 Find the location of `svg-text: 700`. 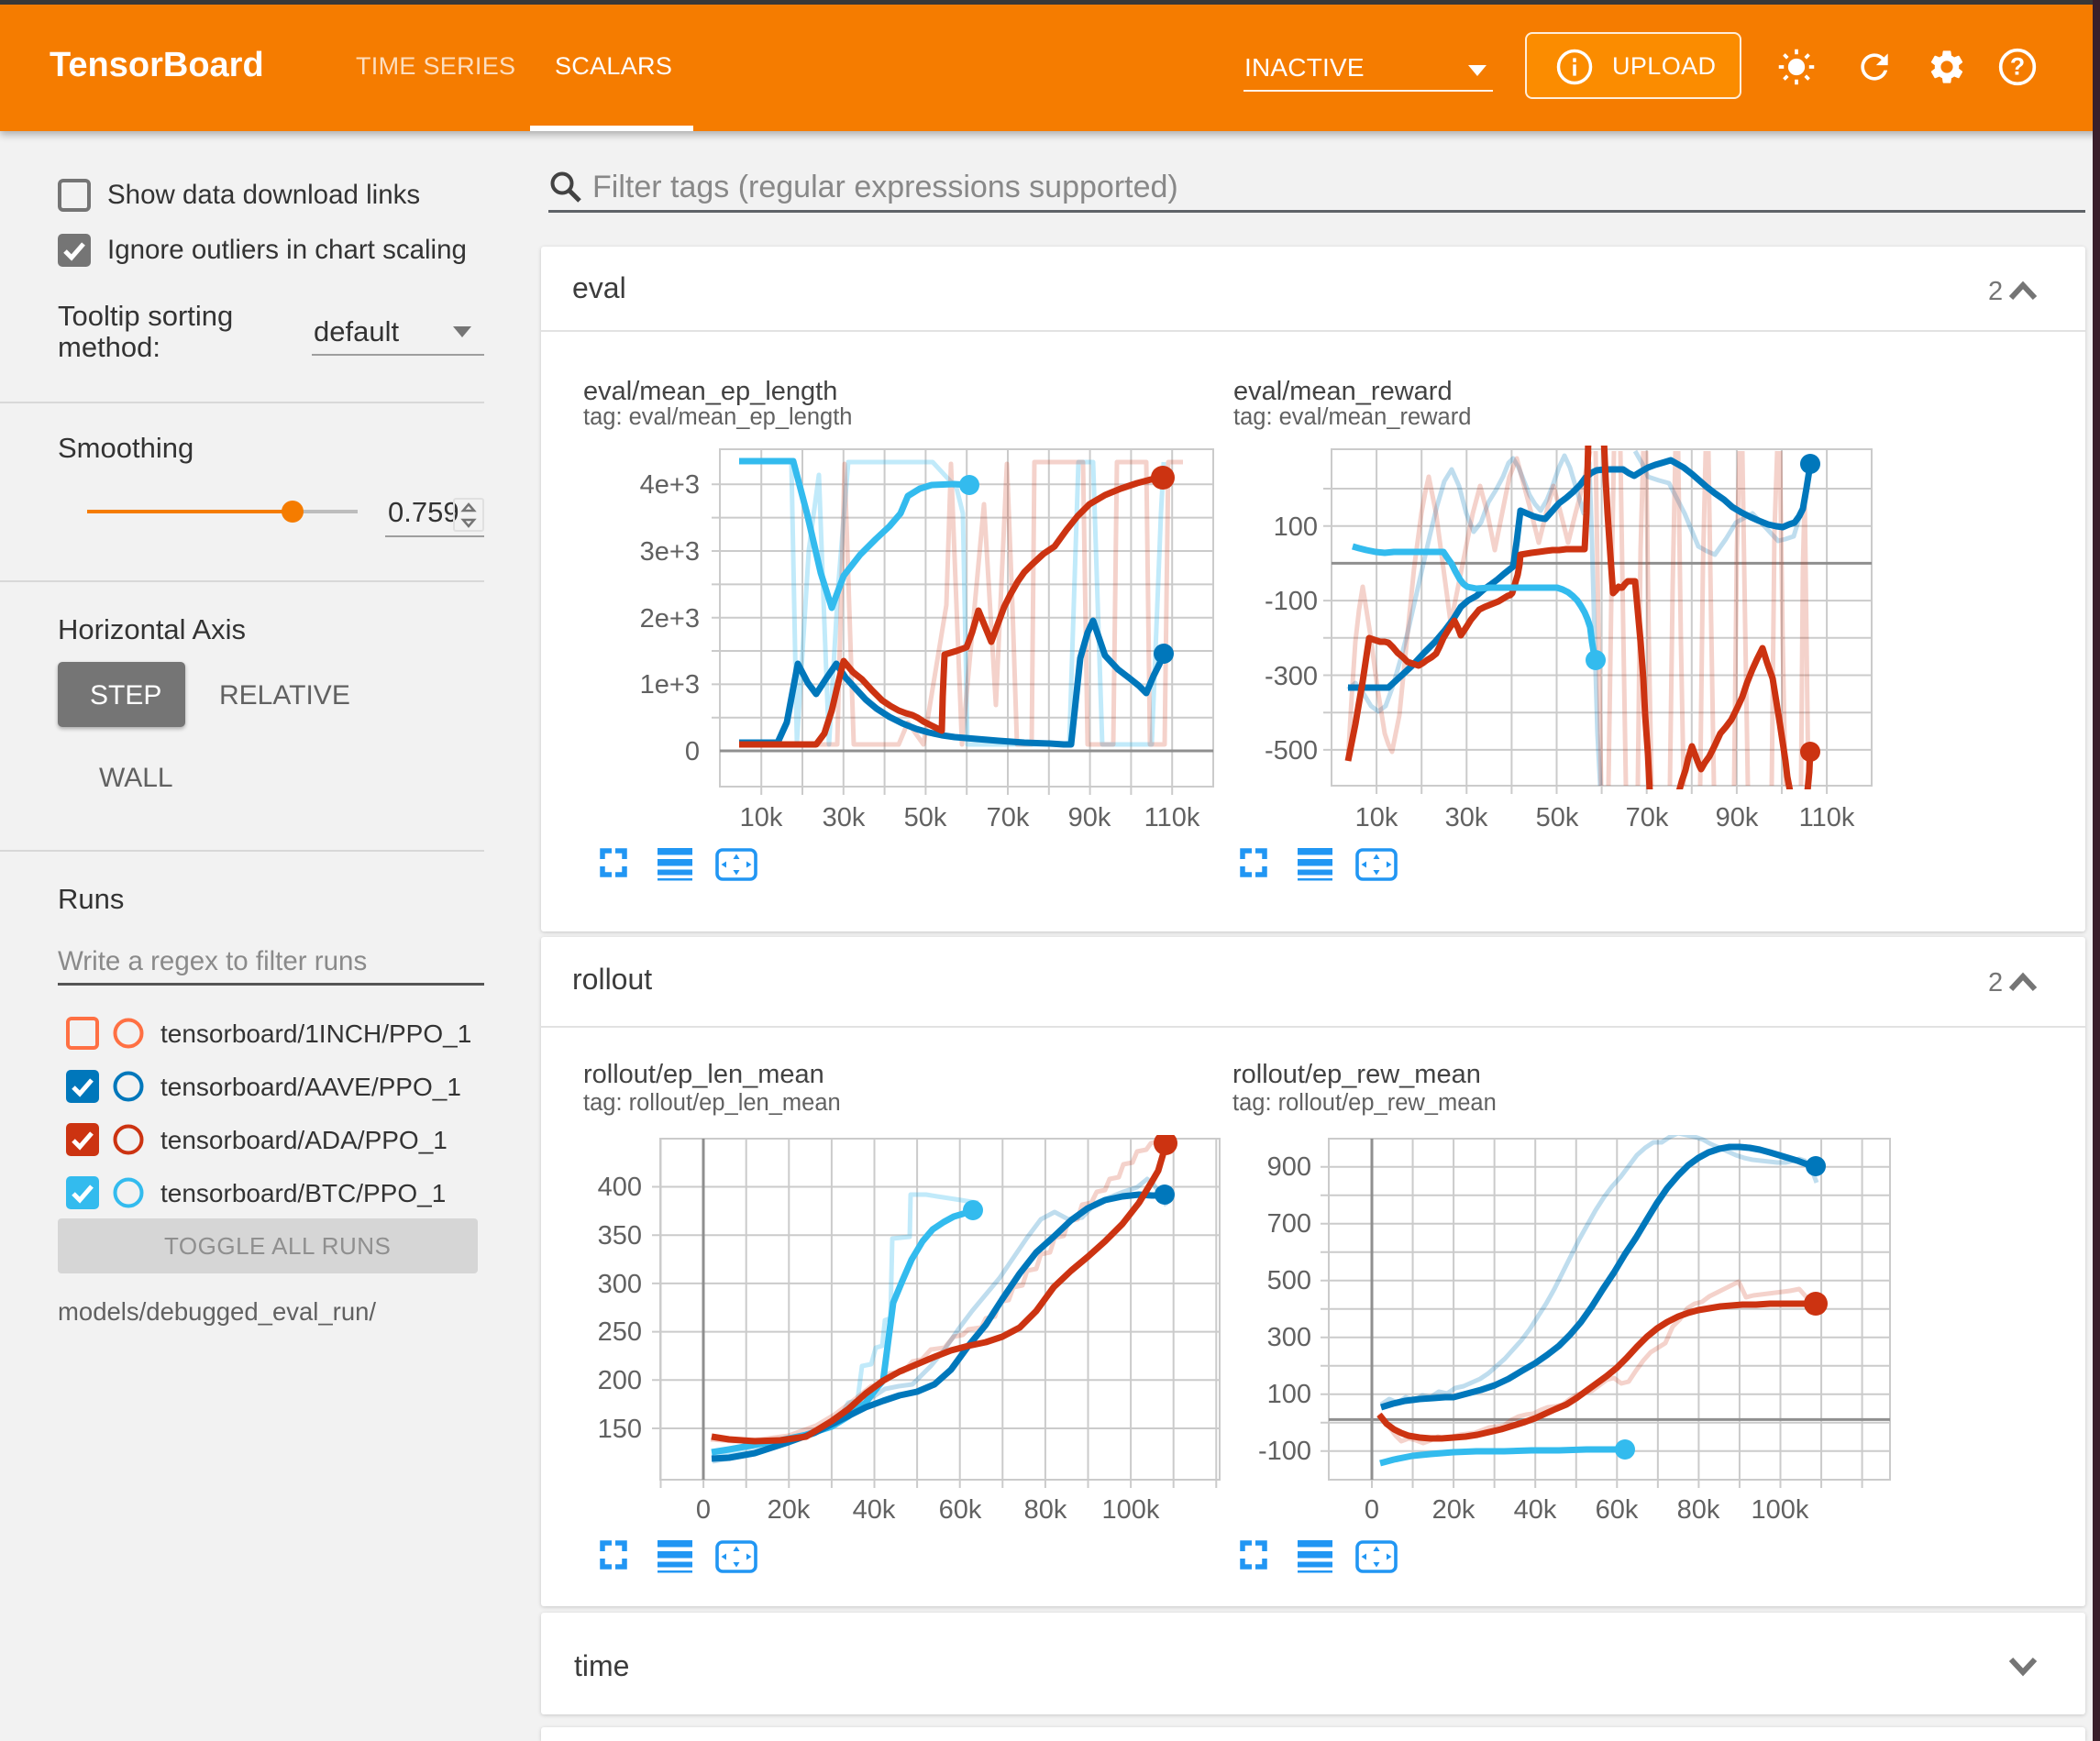

svg-text: 700 is located at coordinates (1289, 1224).